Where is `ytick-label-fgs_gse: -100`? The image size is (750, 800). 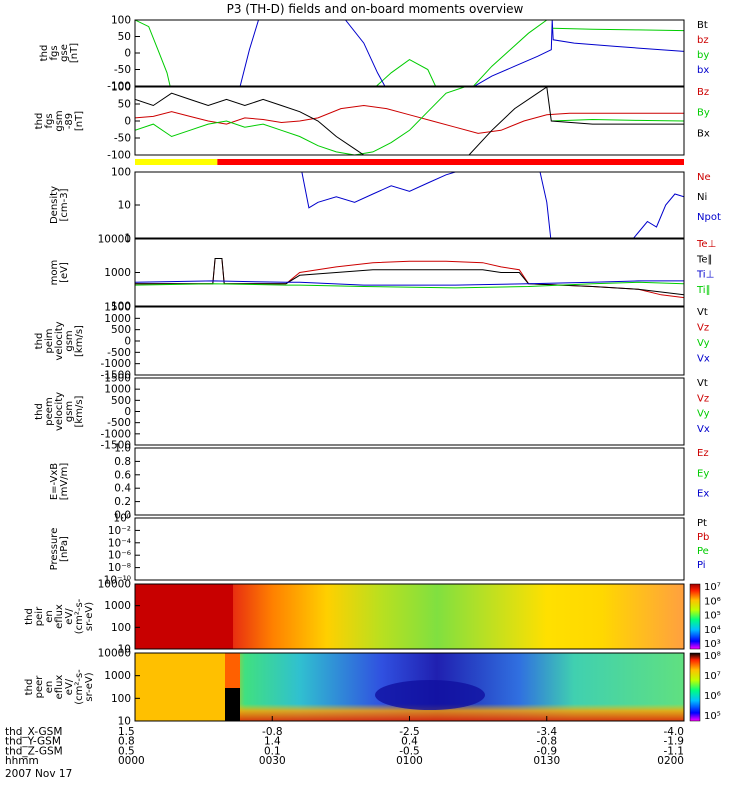 ytick-label-fgs_gse: -100 is located at coordinates (119, 87).